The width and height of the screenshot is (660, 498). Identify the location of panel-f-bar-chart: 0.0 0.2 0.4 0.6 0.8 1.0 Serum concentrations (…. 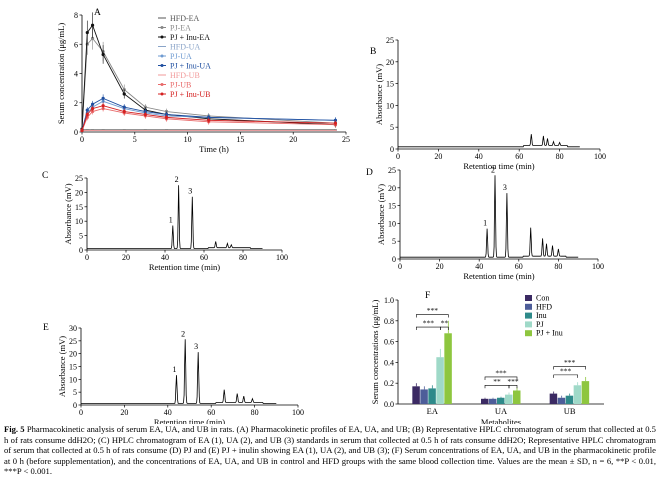
(487, 357).